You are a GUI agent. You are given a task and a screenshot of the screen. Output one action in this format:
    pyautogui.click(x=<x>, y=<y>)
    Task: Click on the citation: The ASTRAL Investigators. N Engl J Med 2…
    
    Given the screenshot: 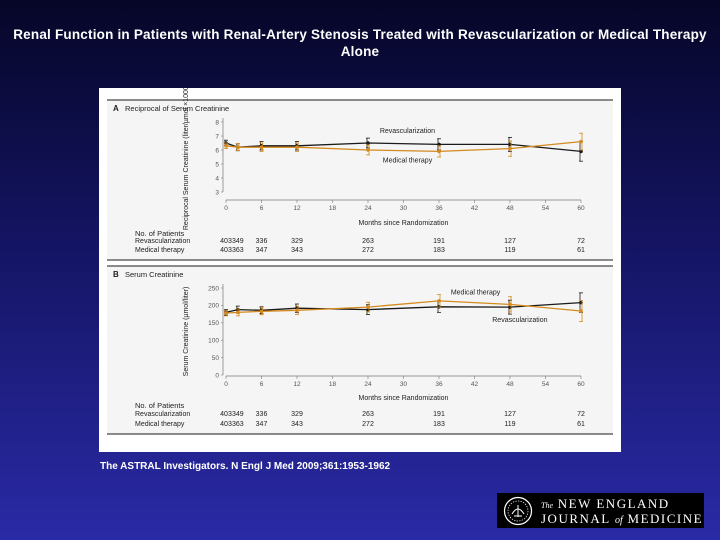 What is the action you would take?
    pyautogui.click(x=245, y=466)
    